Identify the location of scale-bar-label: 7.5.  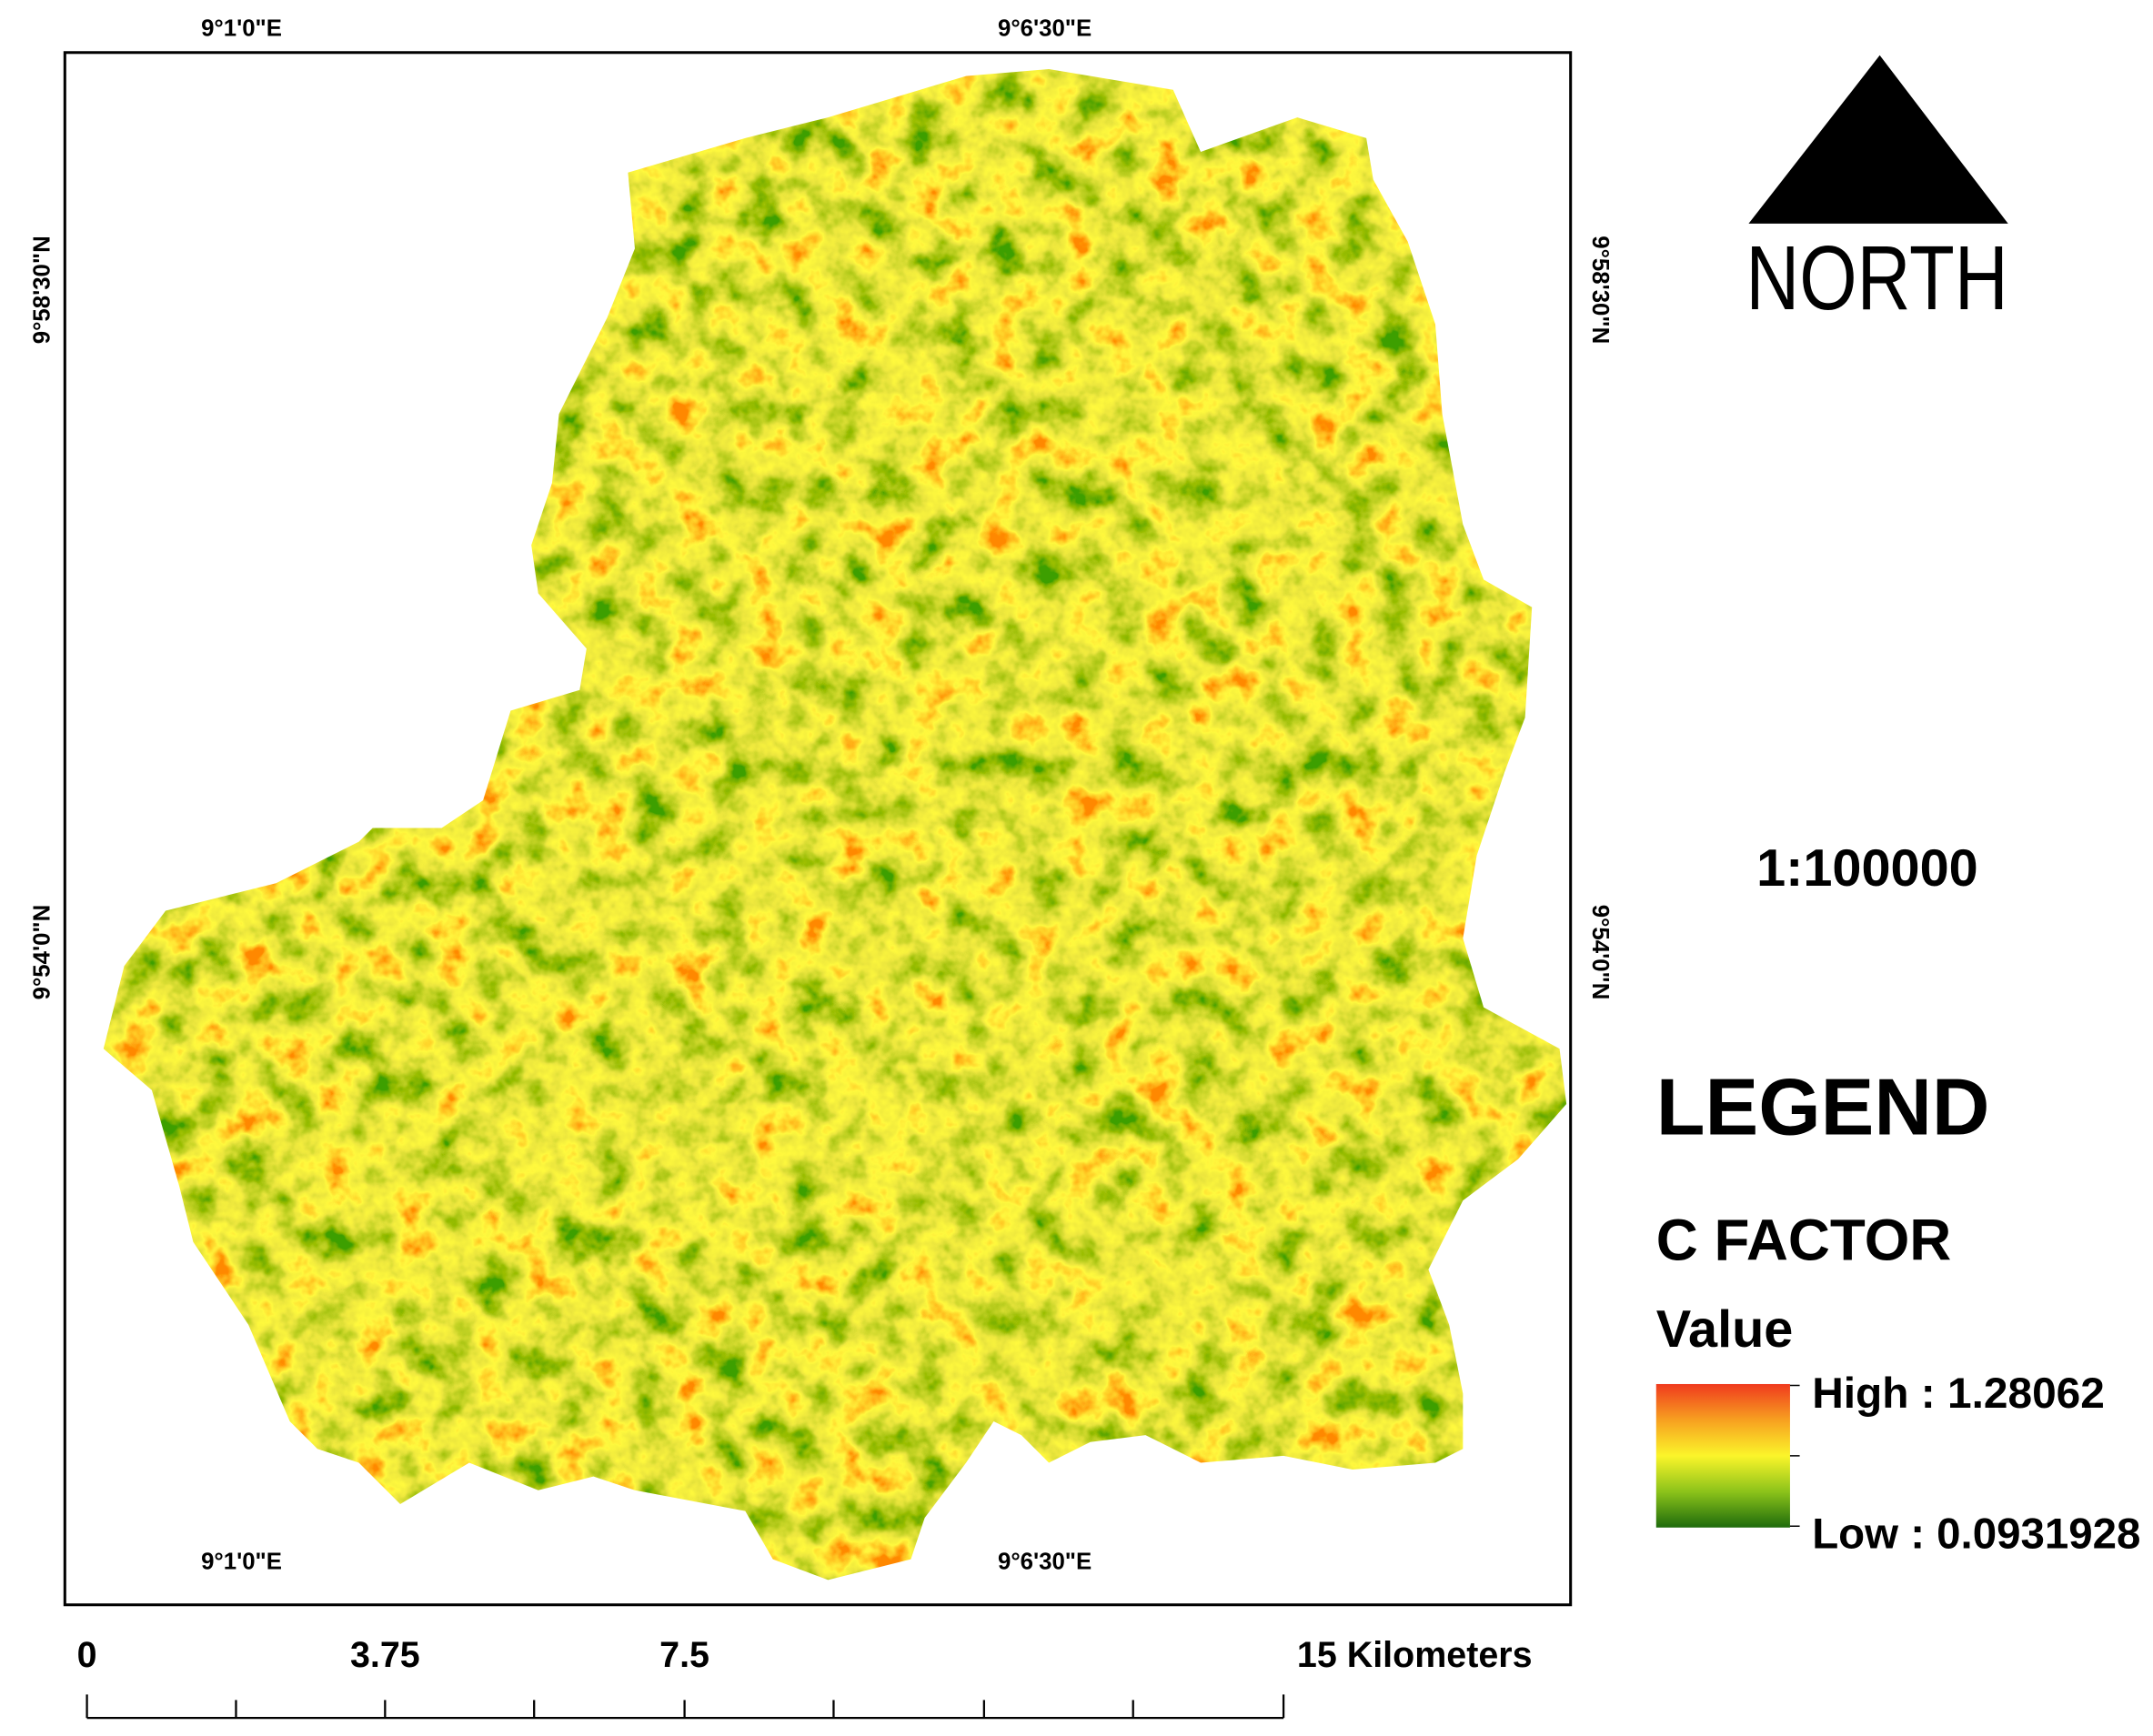
(684, 1655).